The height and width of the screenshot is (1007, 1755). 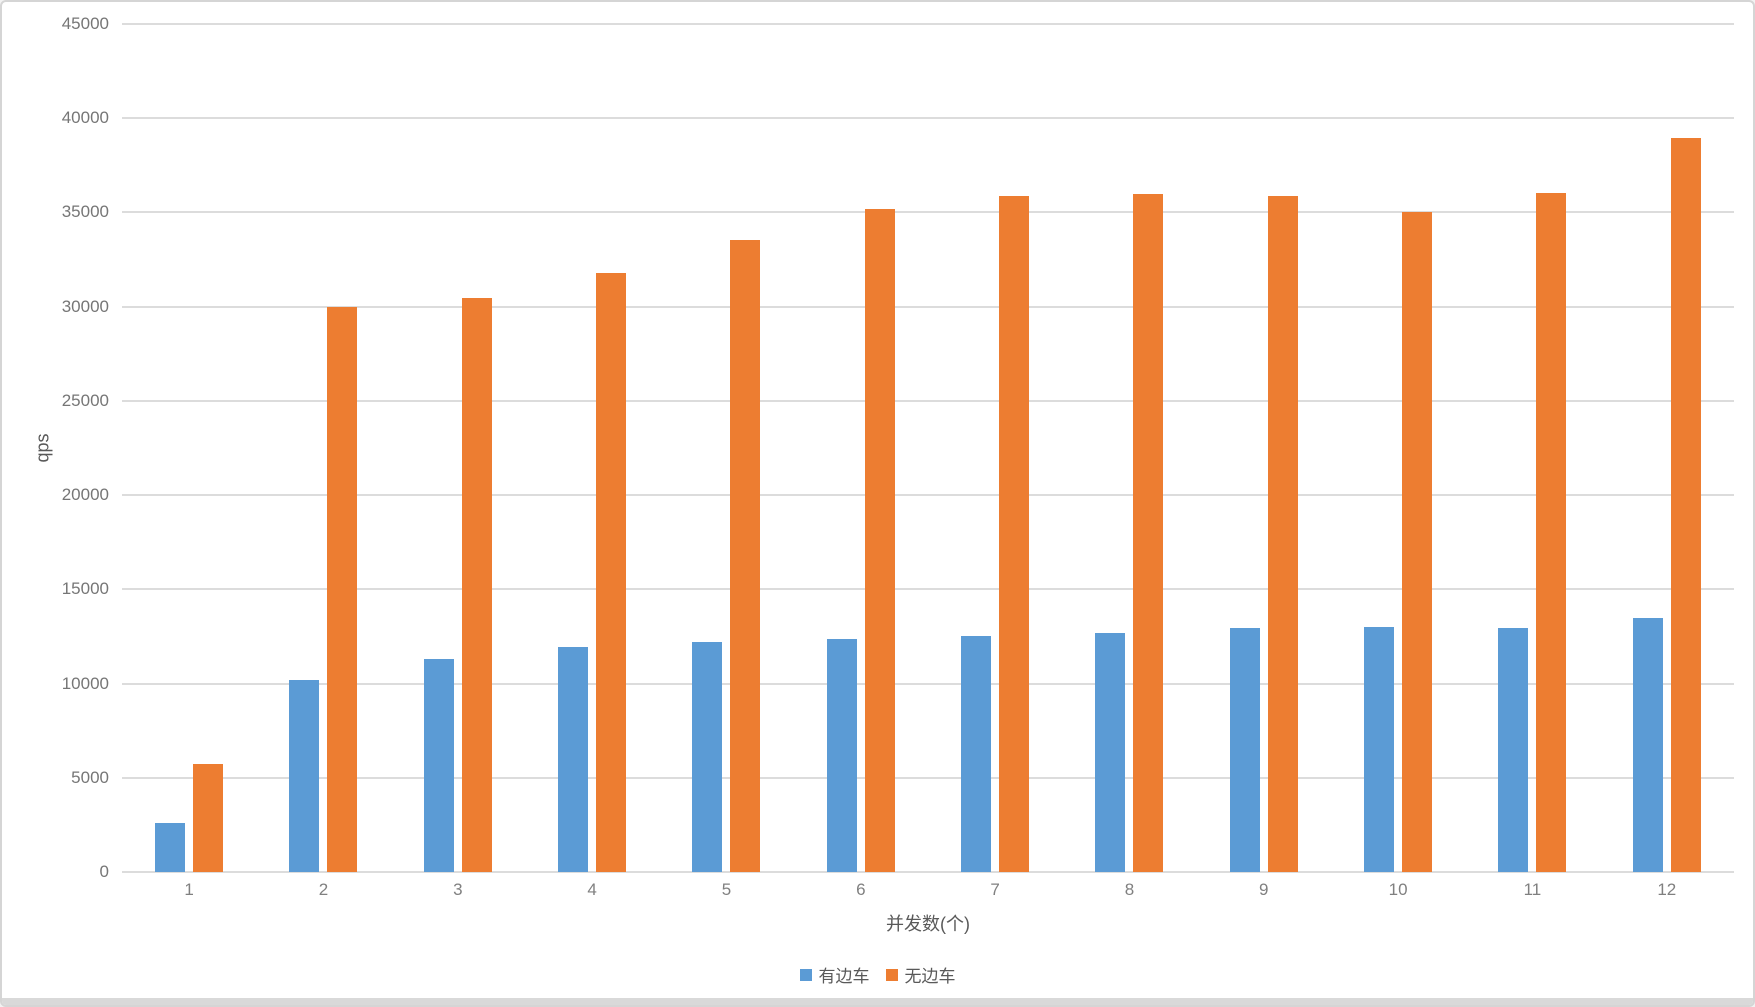 I want to click on bar-有边车-6, so click(x=841, y=755).